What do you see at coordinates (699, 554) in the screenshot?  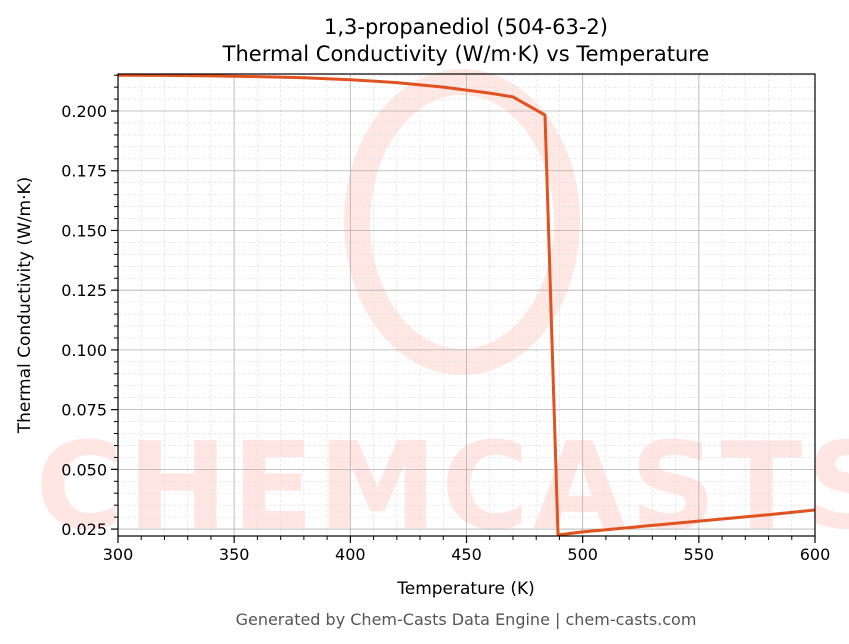 I see `x-tick-label: 550` at bounding box center [699, 554].